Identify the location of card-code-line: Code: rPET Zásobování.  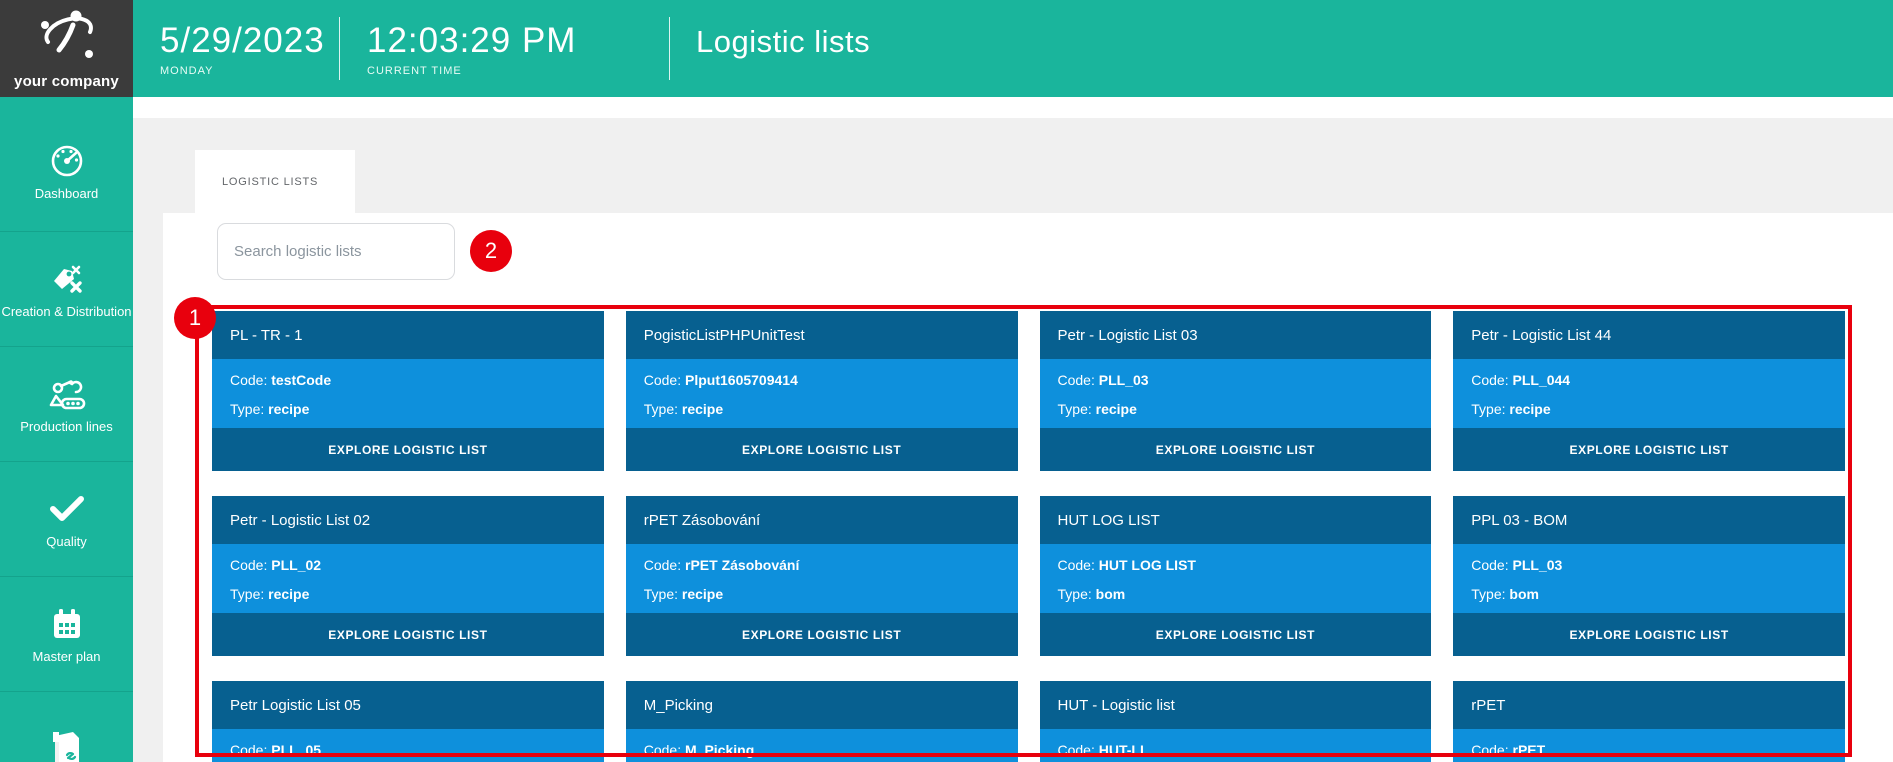
(822, 565).